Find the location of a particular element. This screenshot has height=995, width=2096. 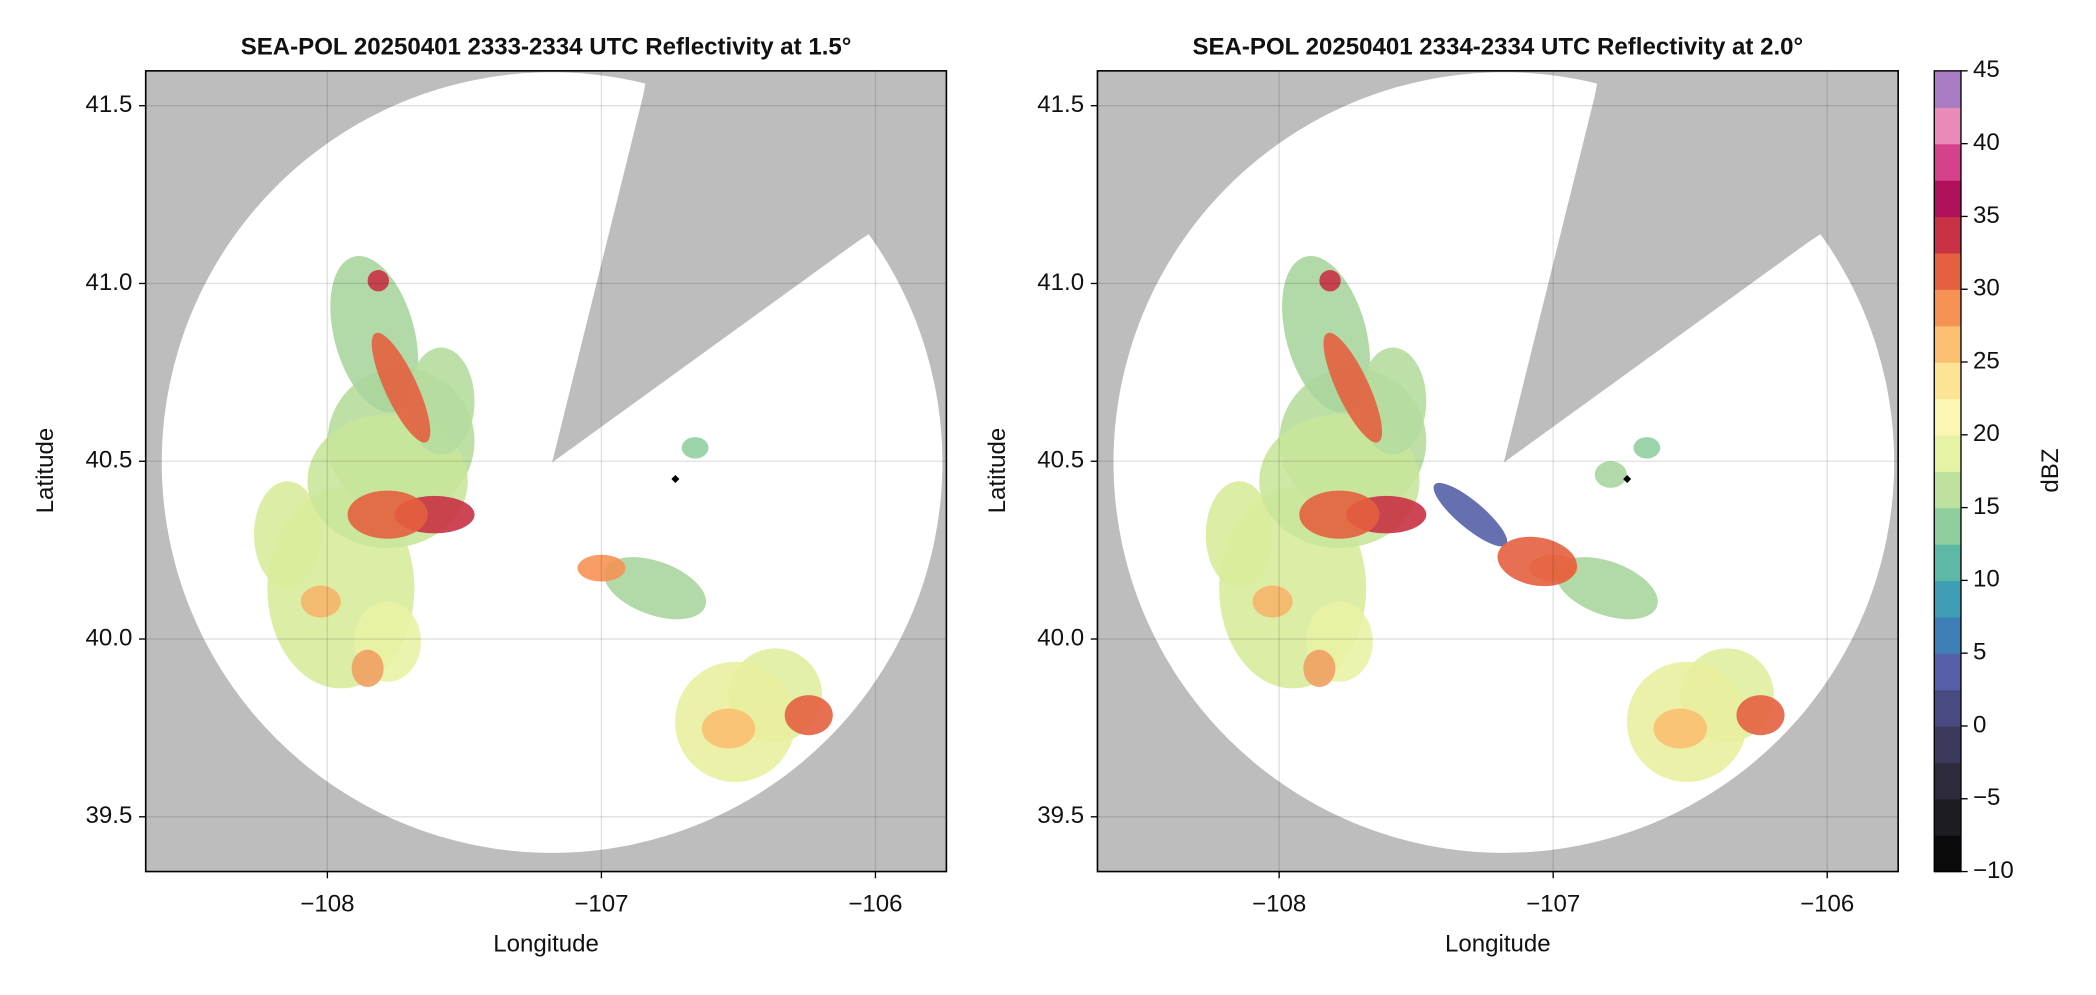

colorbar-tick-label: 5 is located at coordinates (1979, 652).